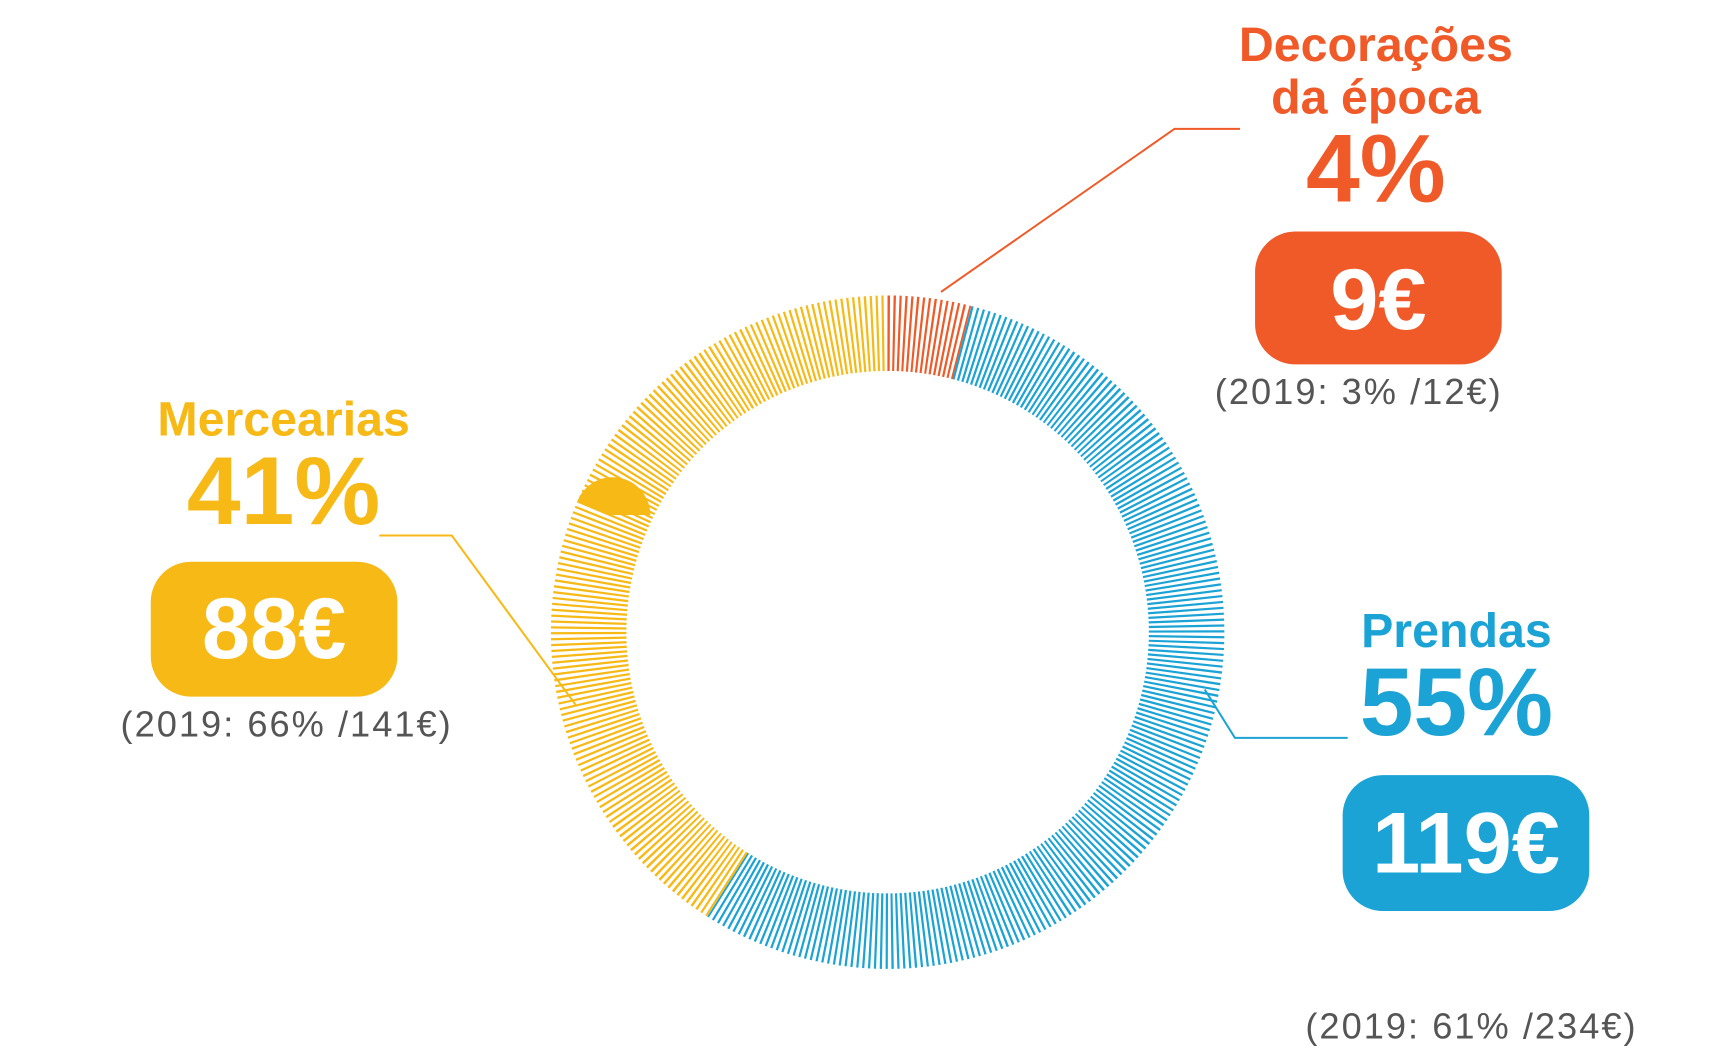 The image size is (1735, 1057). Describe the element at coordinates (1456, 631) in the screenshot. I see `segment-name: Prendas` at that location.